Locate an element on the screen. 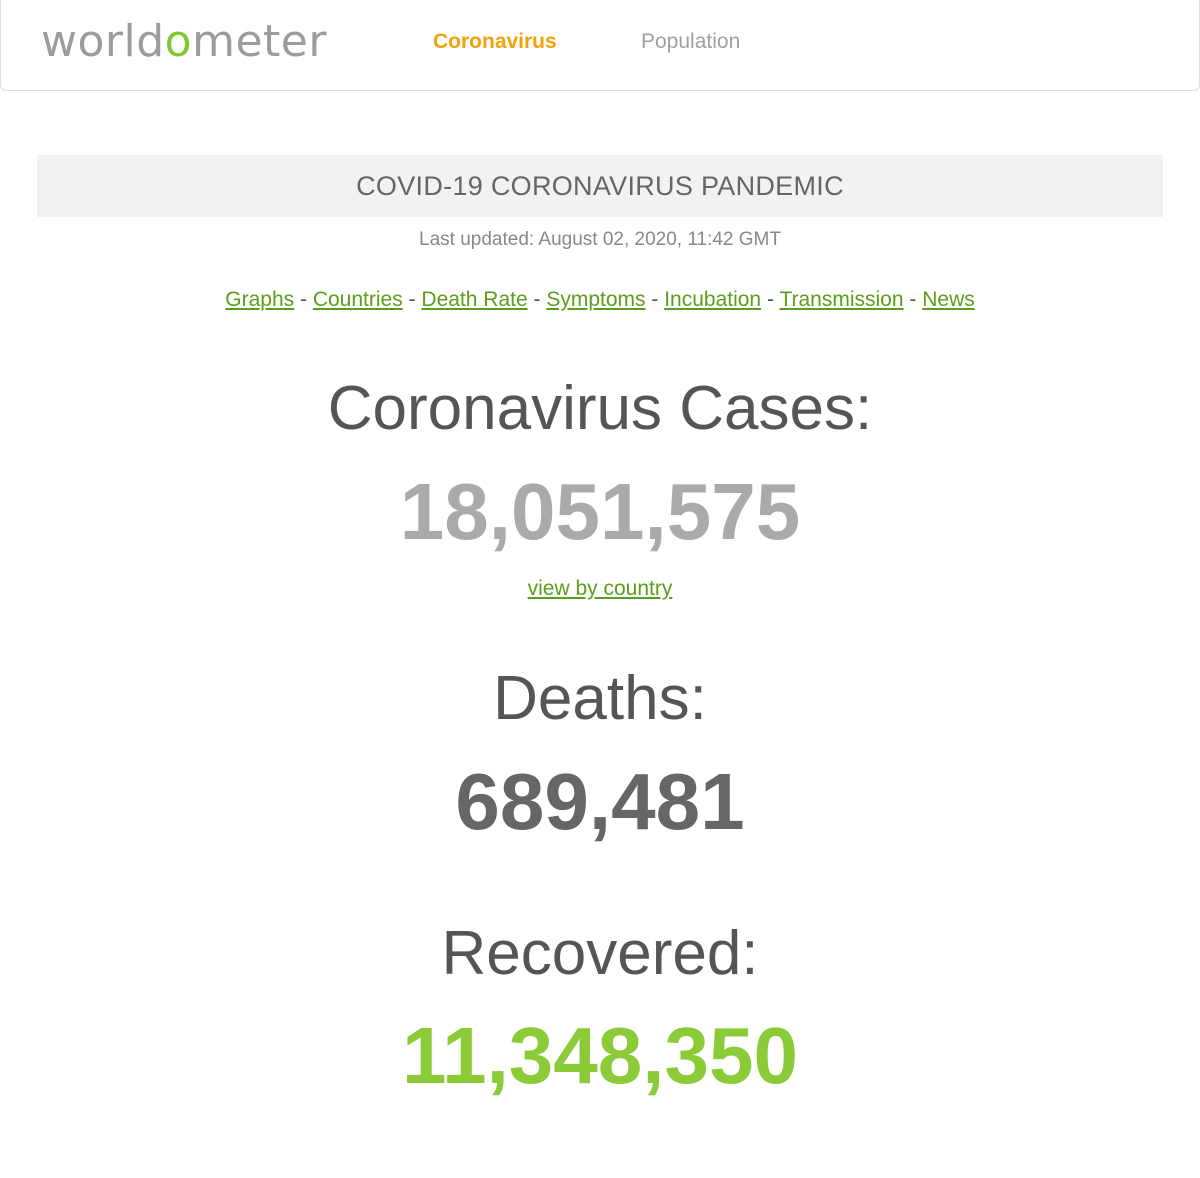 The width and height of the screenshot is (1200, 1178). view-by-country-link: view by country is located at coordinates (600, 588).